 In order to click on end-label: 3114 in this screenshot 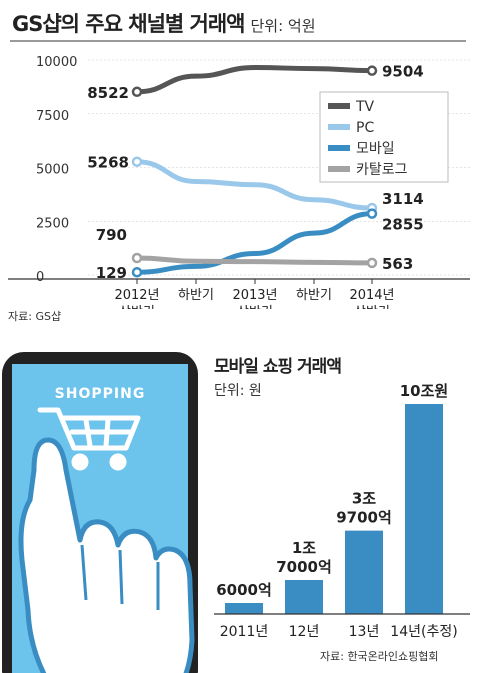, I will do `click(403, 199)`.